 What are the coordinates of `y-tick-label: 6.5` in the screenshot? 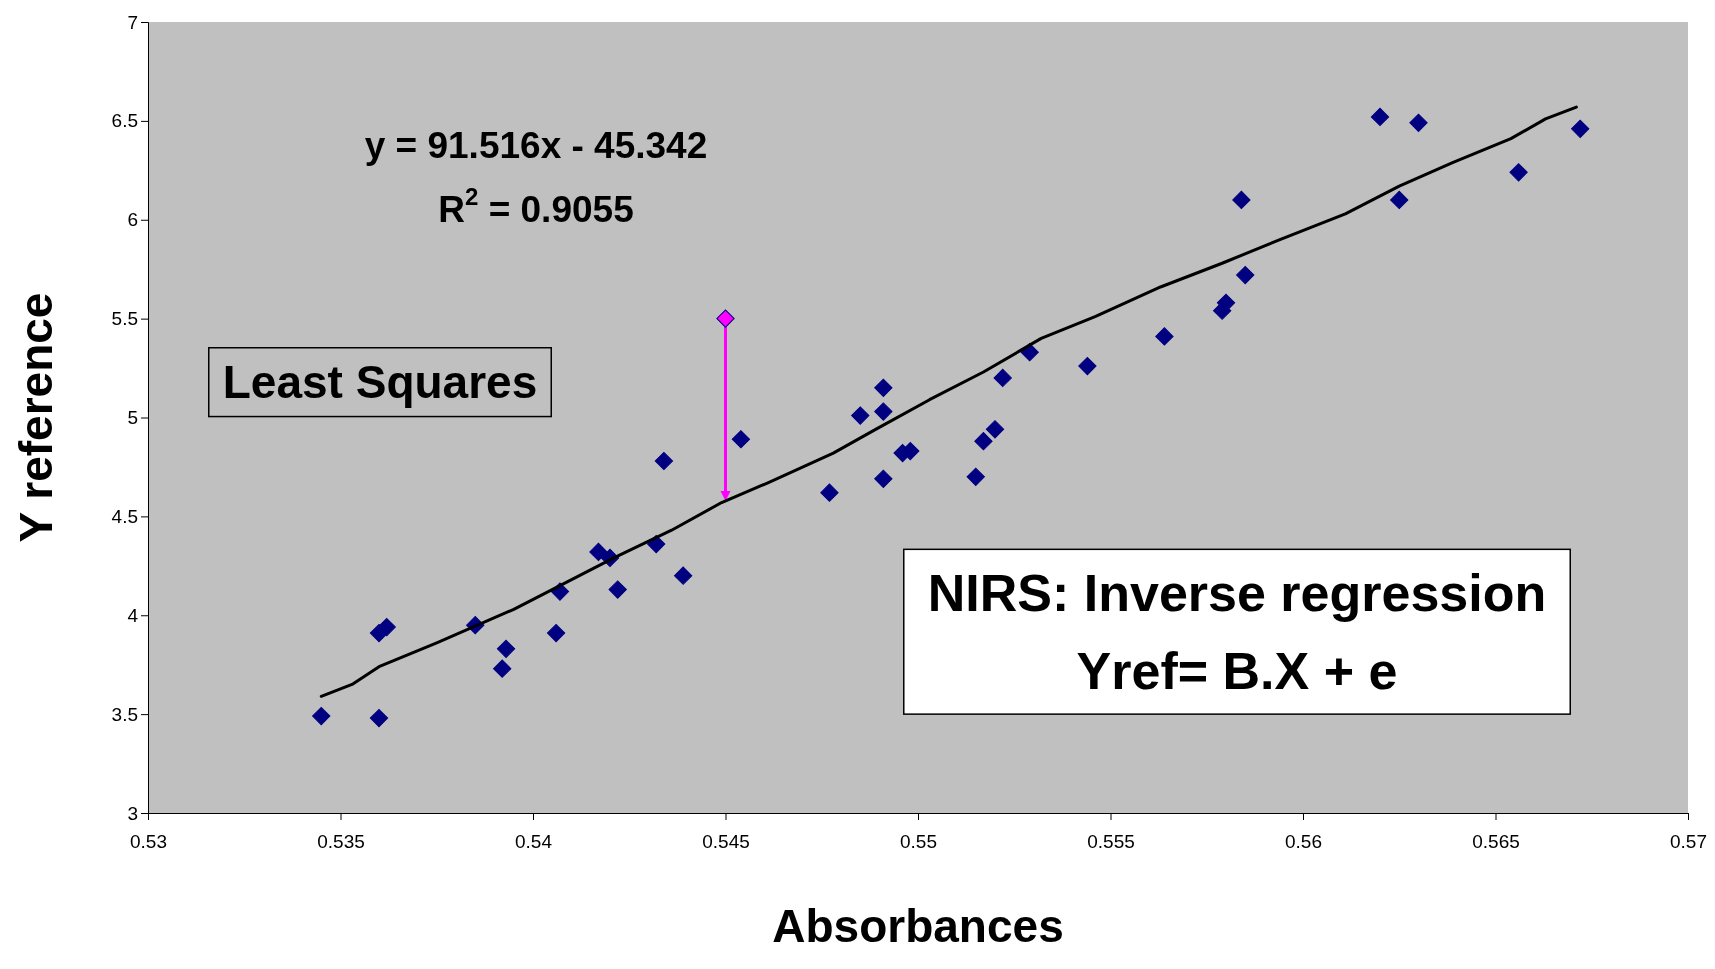 It's located at (124, 121).